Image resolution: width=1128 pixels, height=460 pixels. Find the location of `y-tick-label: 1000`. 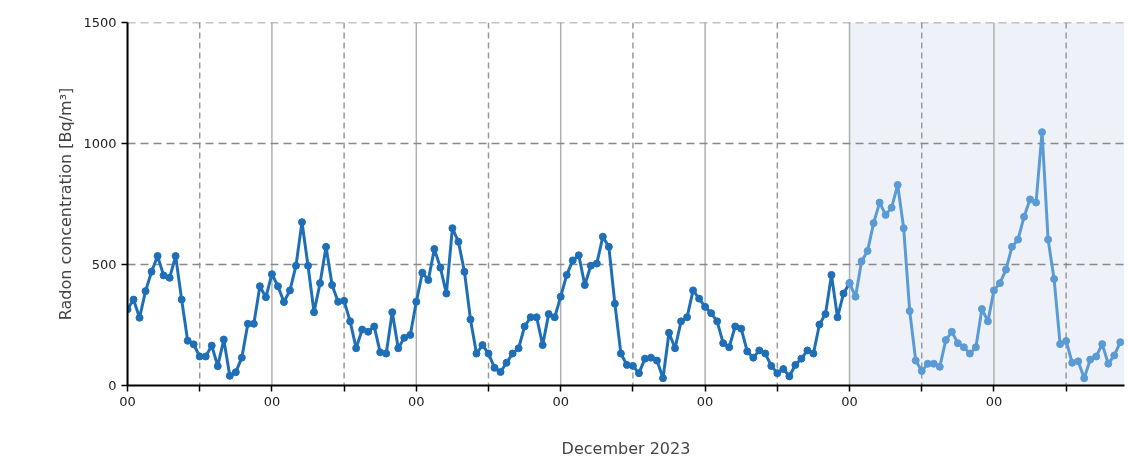

y-tick-label: 1000 is located at coordinates (100, 143).